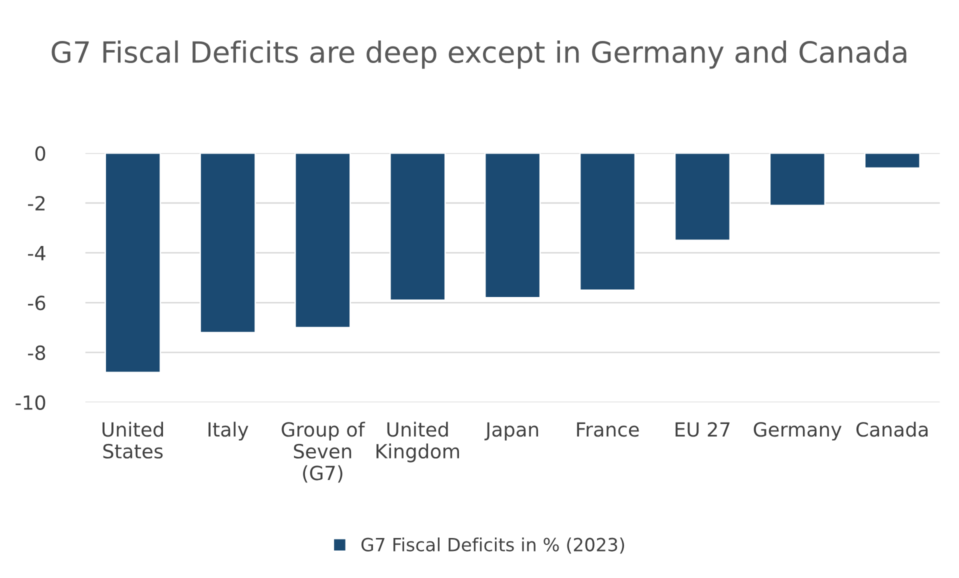 This screenshot has height=578, width=959. What do you see at coordinates (492, 545) in the screenshot?
I see `legend-label: G7 Fiscal Deficits in % (2023)` at bounding box center [492, 545].